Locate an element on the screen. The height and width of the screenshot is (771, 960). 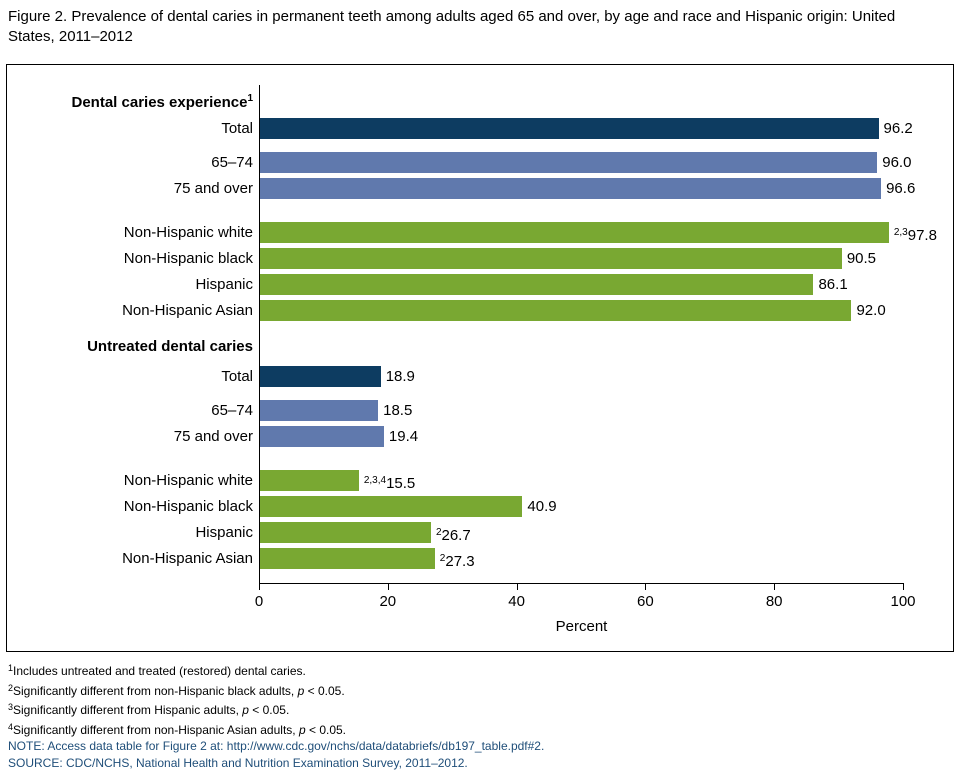
bar-track: 19.4 is located at coordinates (606, 436).